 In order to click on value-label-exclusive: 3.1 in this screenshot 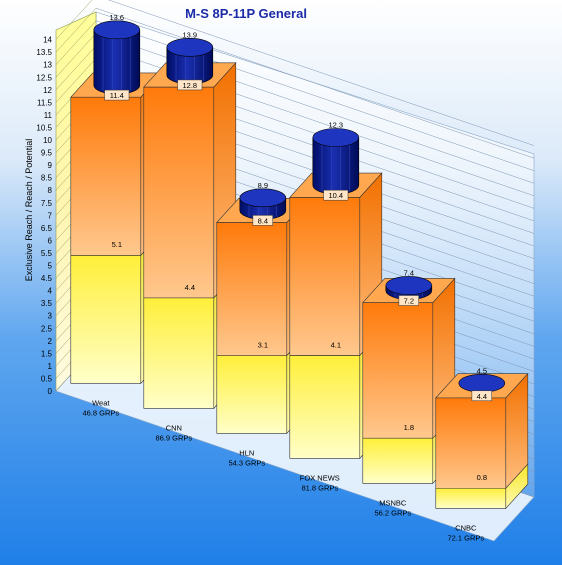, I will do `click(263, 344)`.